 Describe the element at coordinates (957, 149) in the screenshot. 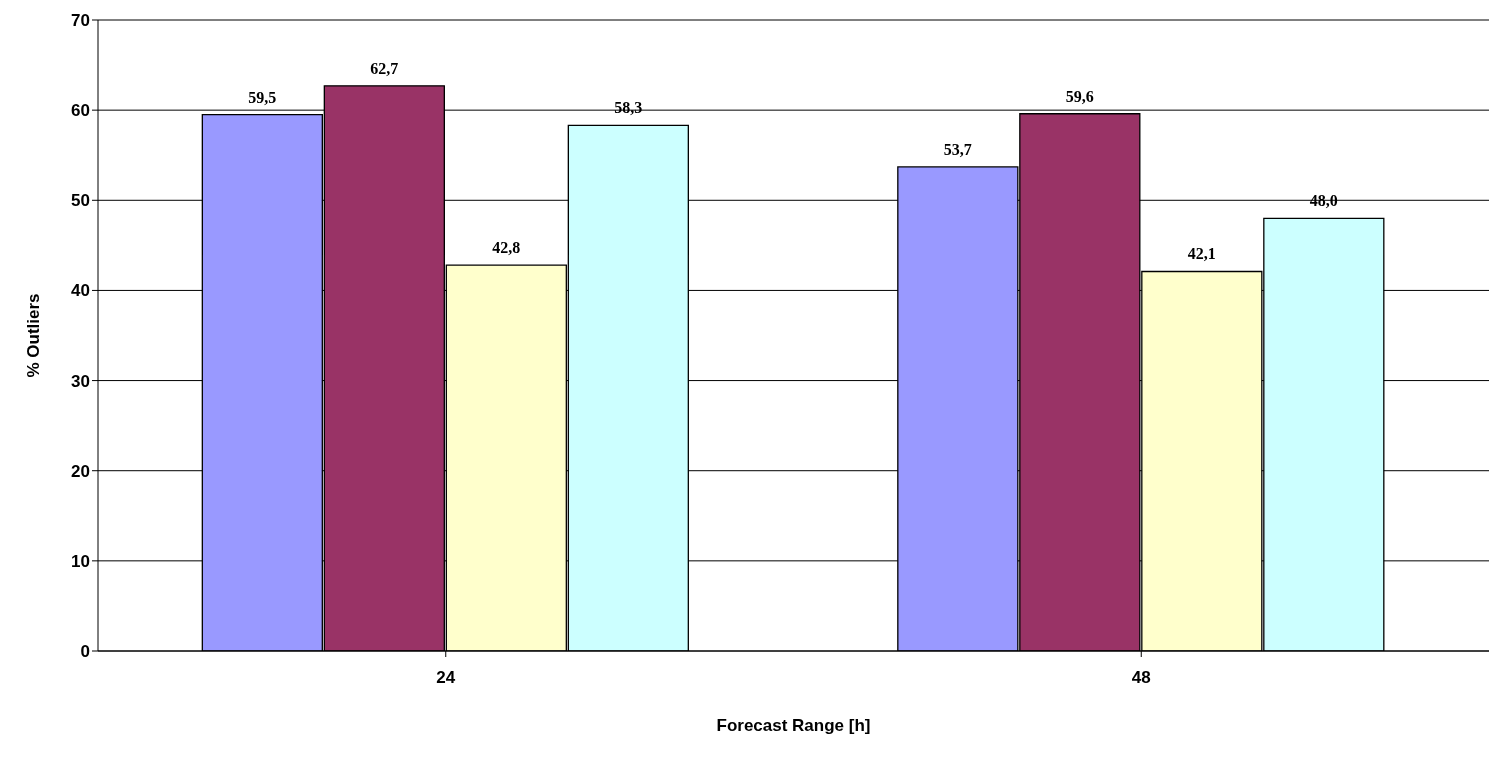

I see `data-label: 53,7` at that location.